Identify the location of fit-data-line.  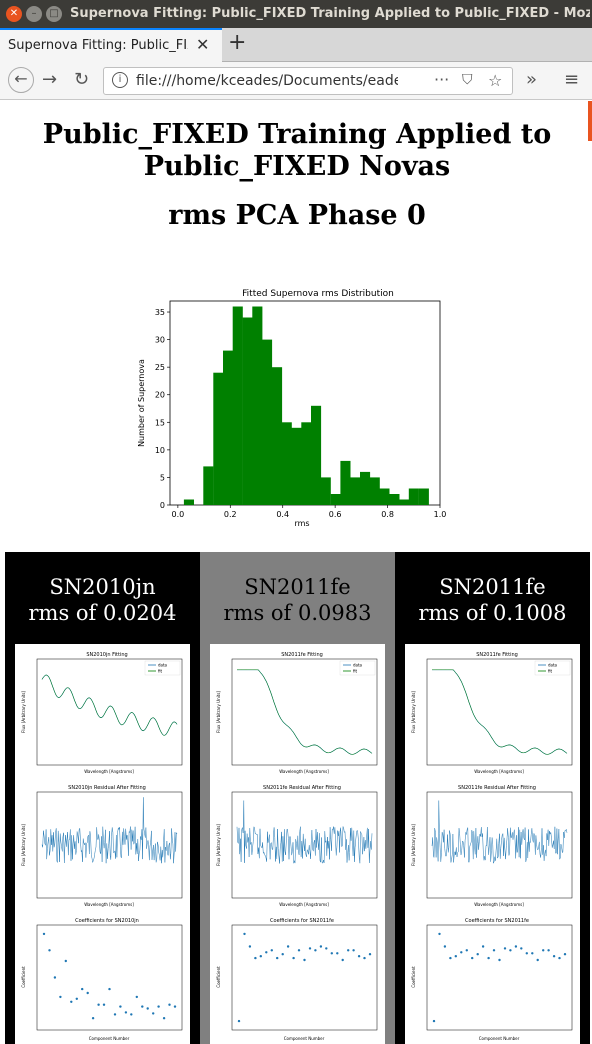
(500, 712).